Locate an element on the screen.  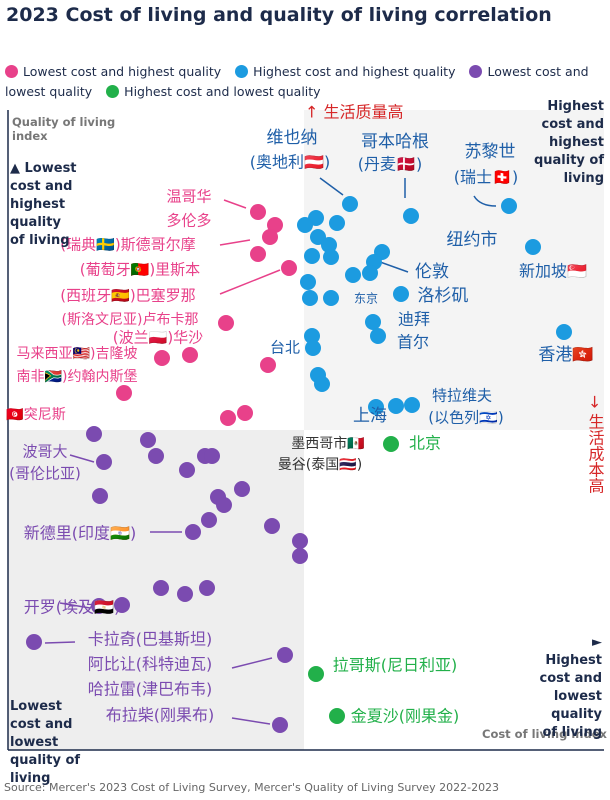
legend-item: Lowest cost and lowest quality is located at coordinates (297, 81).